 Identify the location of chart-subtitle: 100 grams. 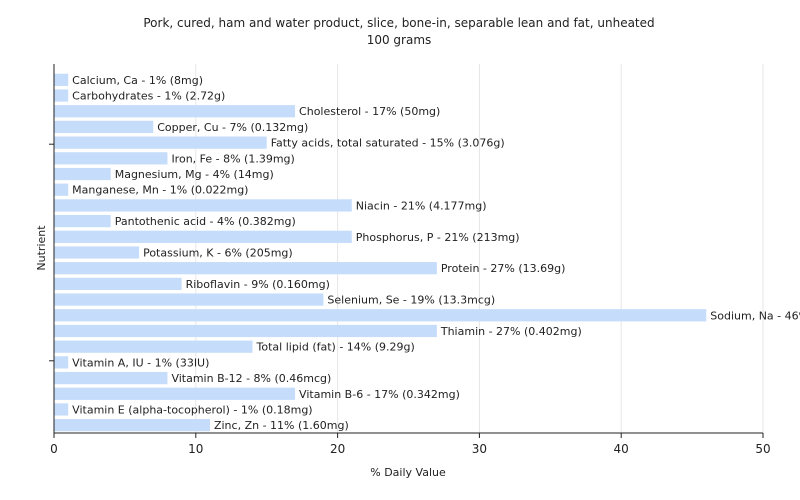
(399, 40).